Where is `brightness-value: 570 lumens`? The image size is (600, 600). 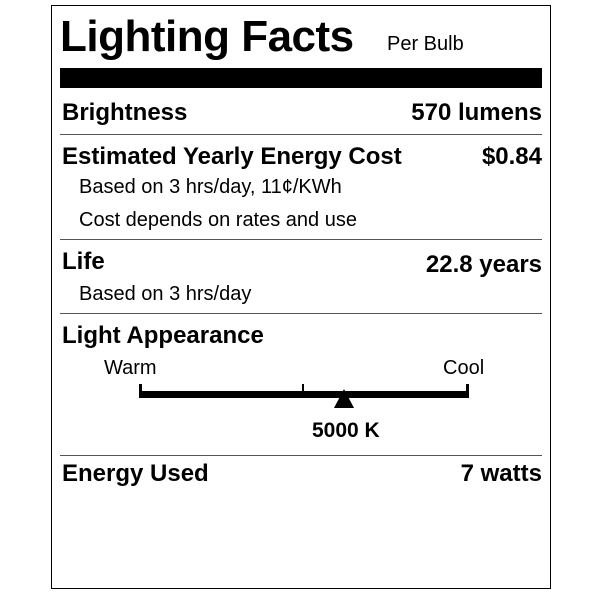
brightness-value: 570 lumens is located at coordinates (476, 112).